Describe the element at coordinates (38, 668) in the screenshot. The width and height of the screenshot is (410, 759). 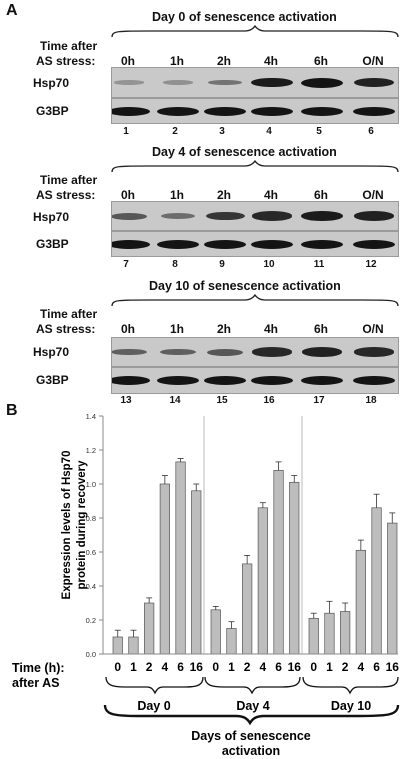
I see `time-label-1: Time (h):` at that location.